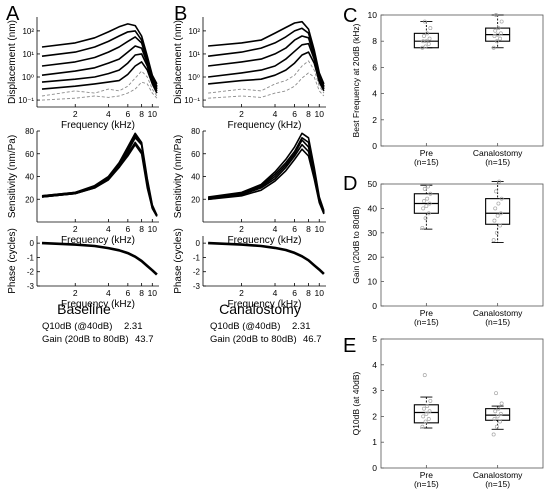  I want to click on B-sensitivity-x-tick-label: 6, so click(294, 229).